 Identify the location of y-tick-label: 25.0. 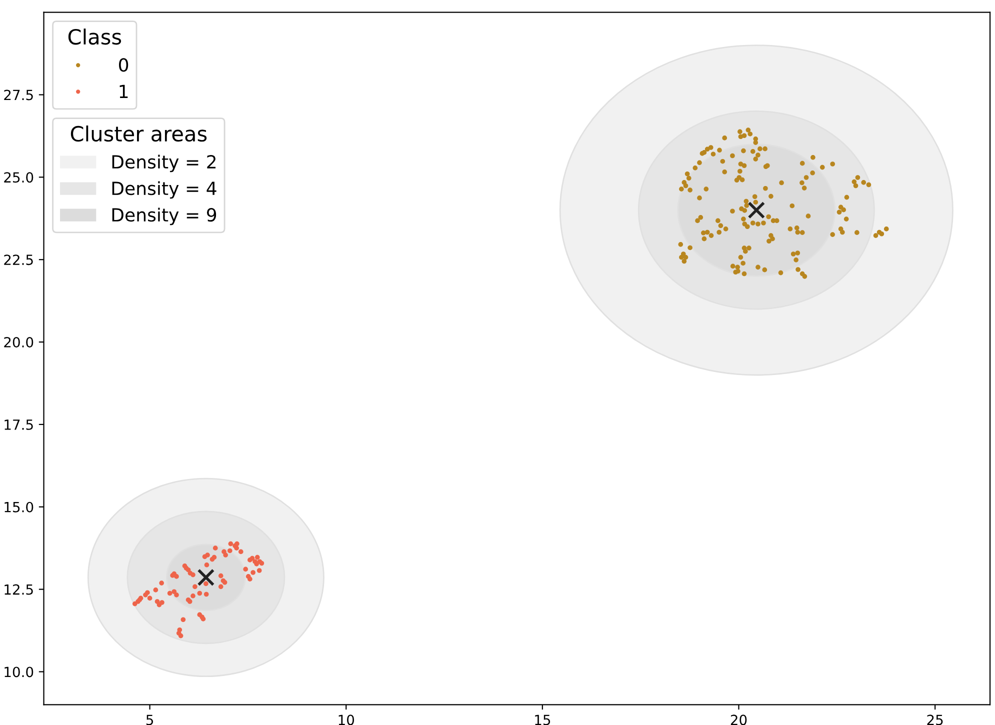
(19, 177).